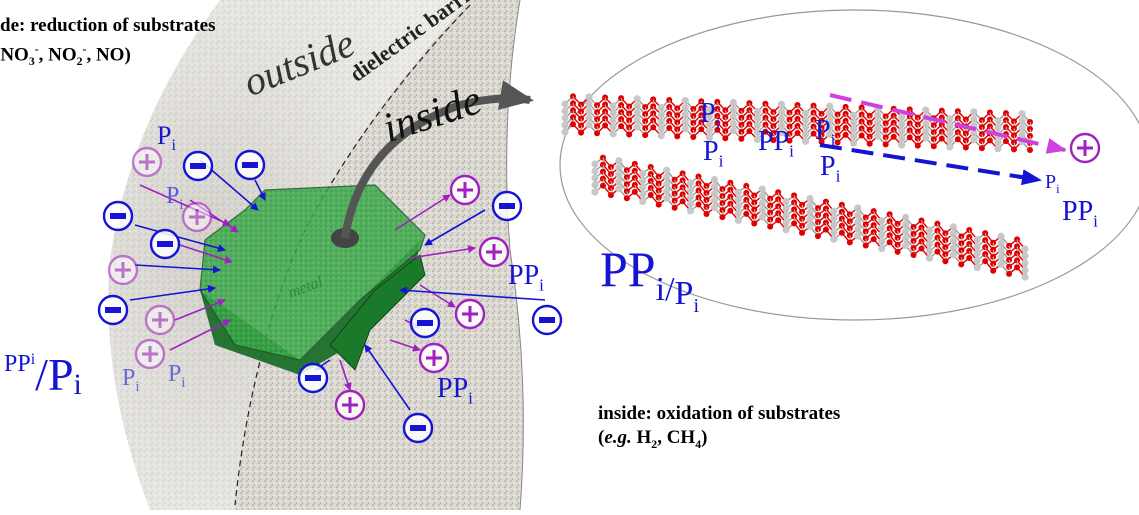  I want to click on ch4: , CH, so click(676, 437).